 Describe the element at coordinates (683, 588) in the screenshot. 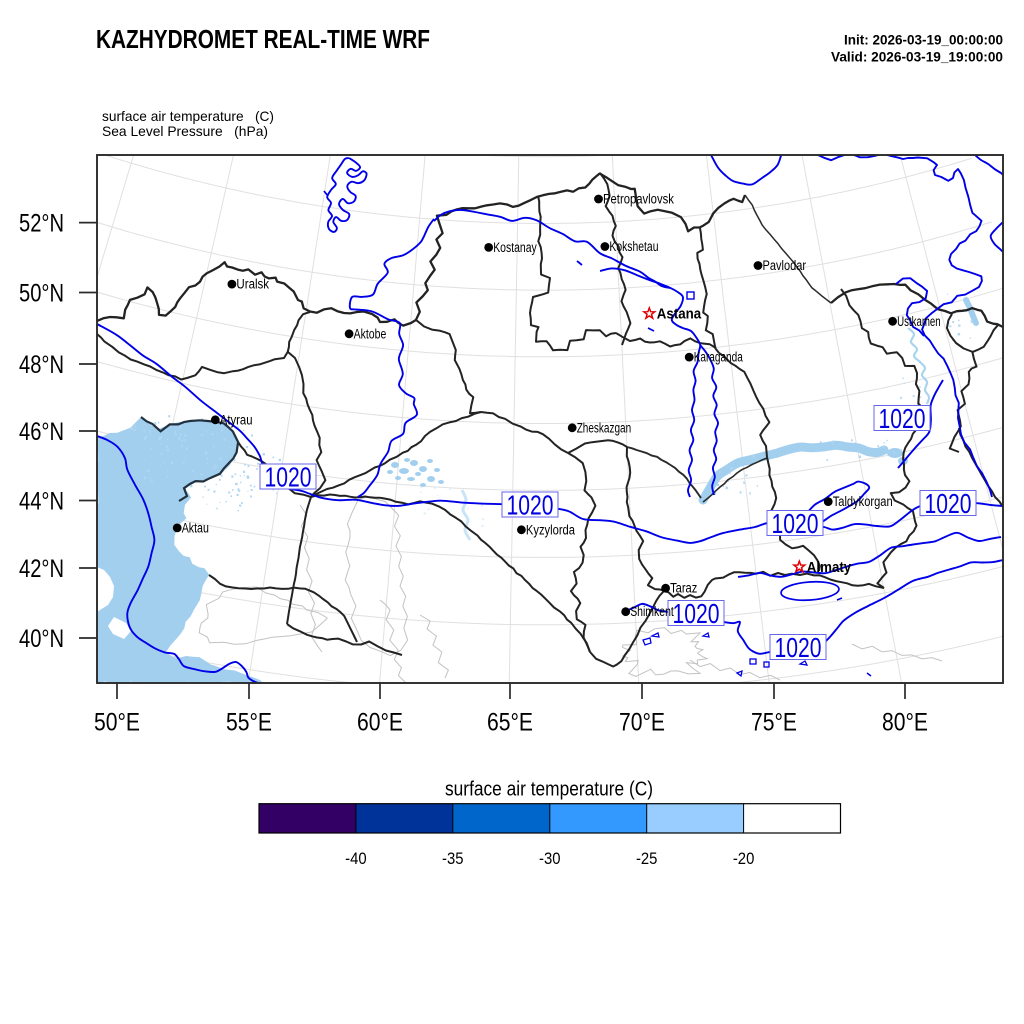

I see `svg-text: Taraz` at that location.